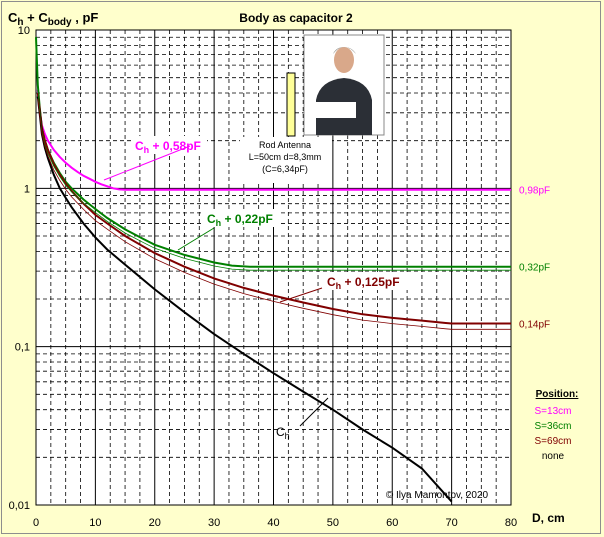 Image resolution: width=604 pixels, height=537 pixels. I want to click on x-tick-label: 60, so click(392, 523).